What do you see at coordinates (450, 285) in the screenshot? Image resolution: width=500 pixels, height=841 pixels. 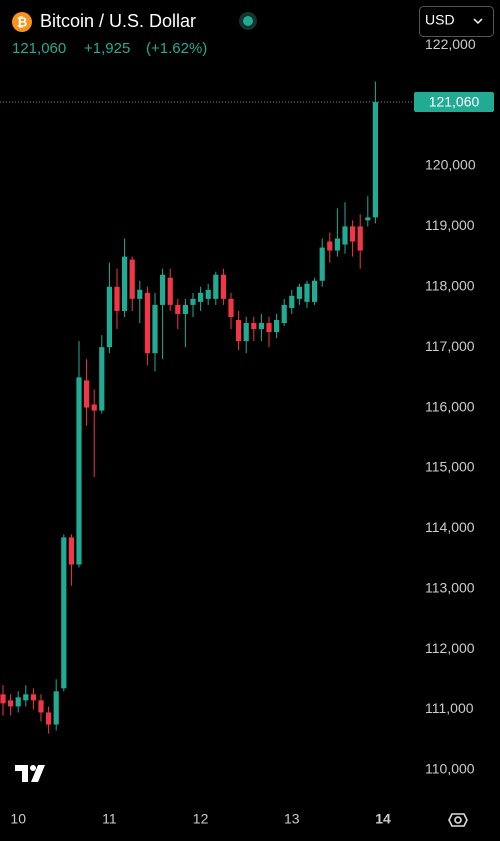 I see `y-tick-label: 118,000` at bounding box center [450, 285].